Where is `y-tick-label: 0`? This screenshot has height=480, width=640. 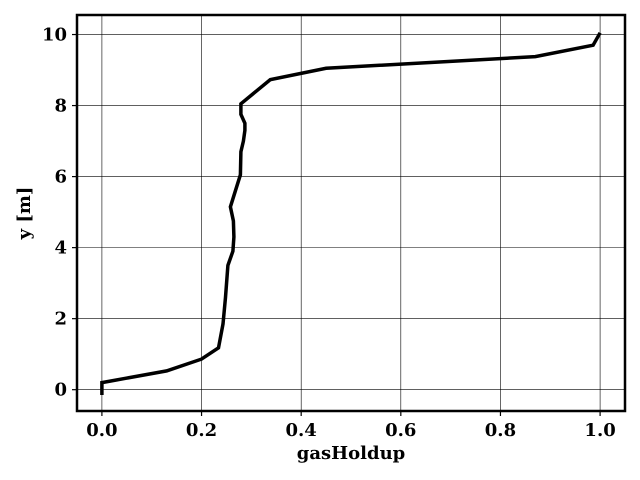
y-tick-label: 0 is located at coordinates (60, 390).